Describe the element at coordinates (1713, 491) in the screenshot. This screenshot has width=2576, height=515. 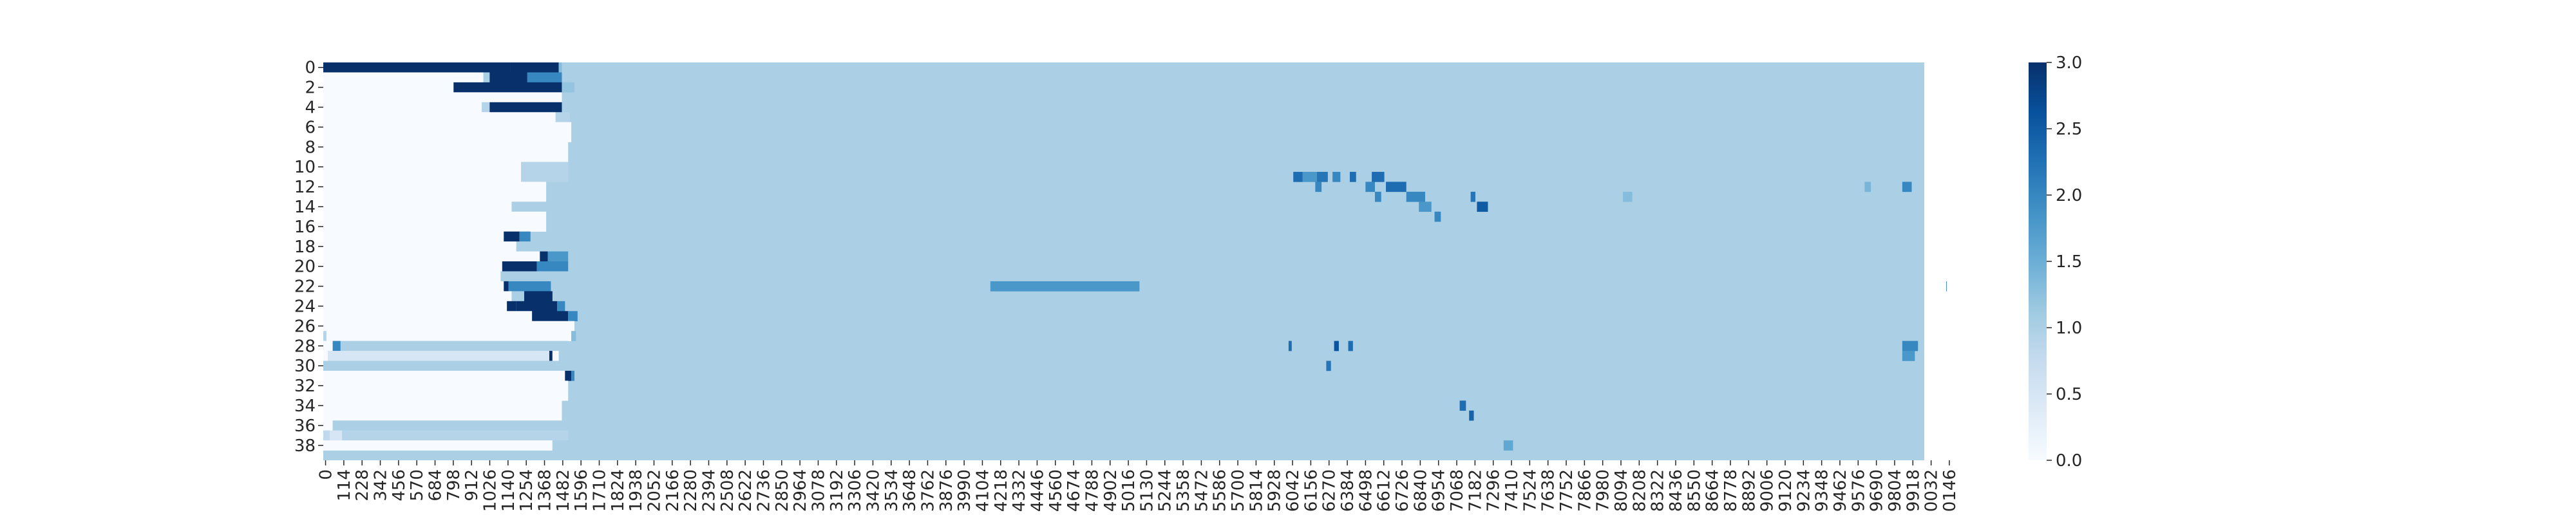
I see `x-tick-label: 8664` at that location.